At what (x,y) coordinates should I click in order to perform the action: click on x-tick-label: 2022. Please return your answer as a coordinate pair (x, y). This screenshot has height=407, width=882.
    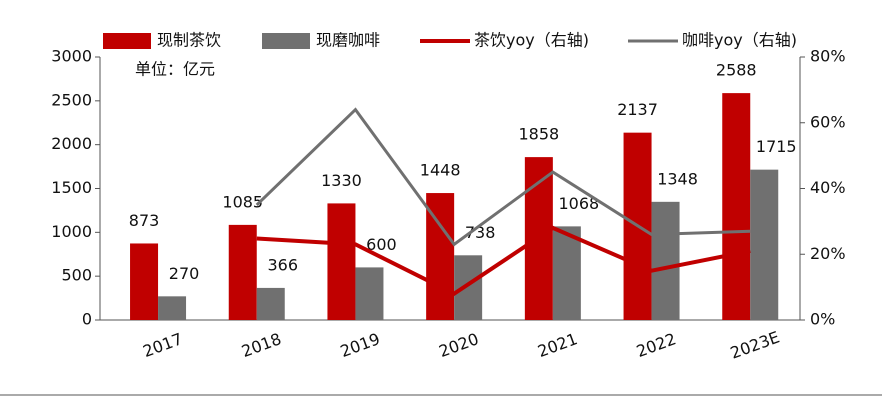
    Looking at the image, I should click on (656, 345).